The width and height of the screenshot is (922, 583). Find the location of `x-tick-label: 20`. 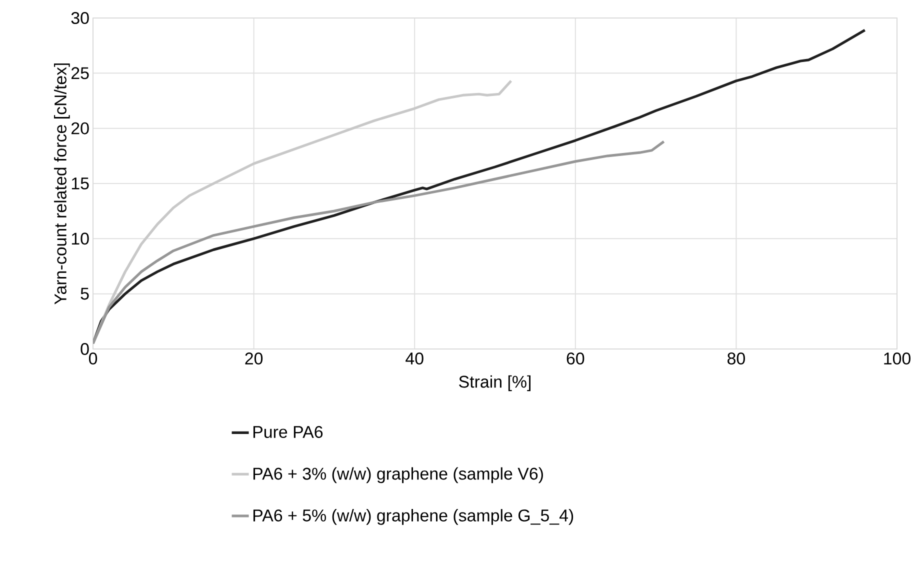

x-tick-label: 20 is located at coordinates (254, 358).